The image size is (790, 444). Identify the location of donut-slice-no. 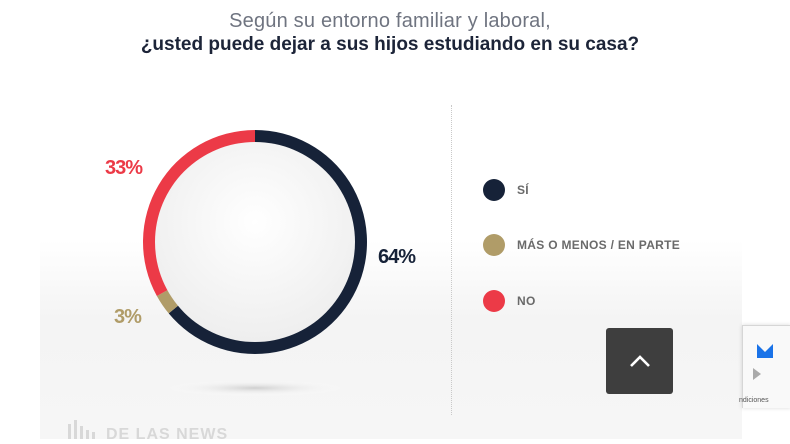
(198, 213).